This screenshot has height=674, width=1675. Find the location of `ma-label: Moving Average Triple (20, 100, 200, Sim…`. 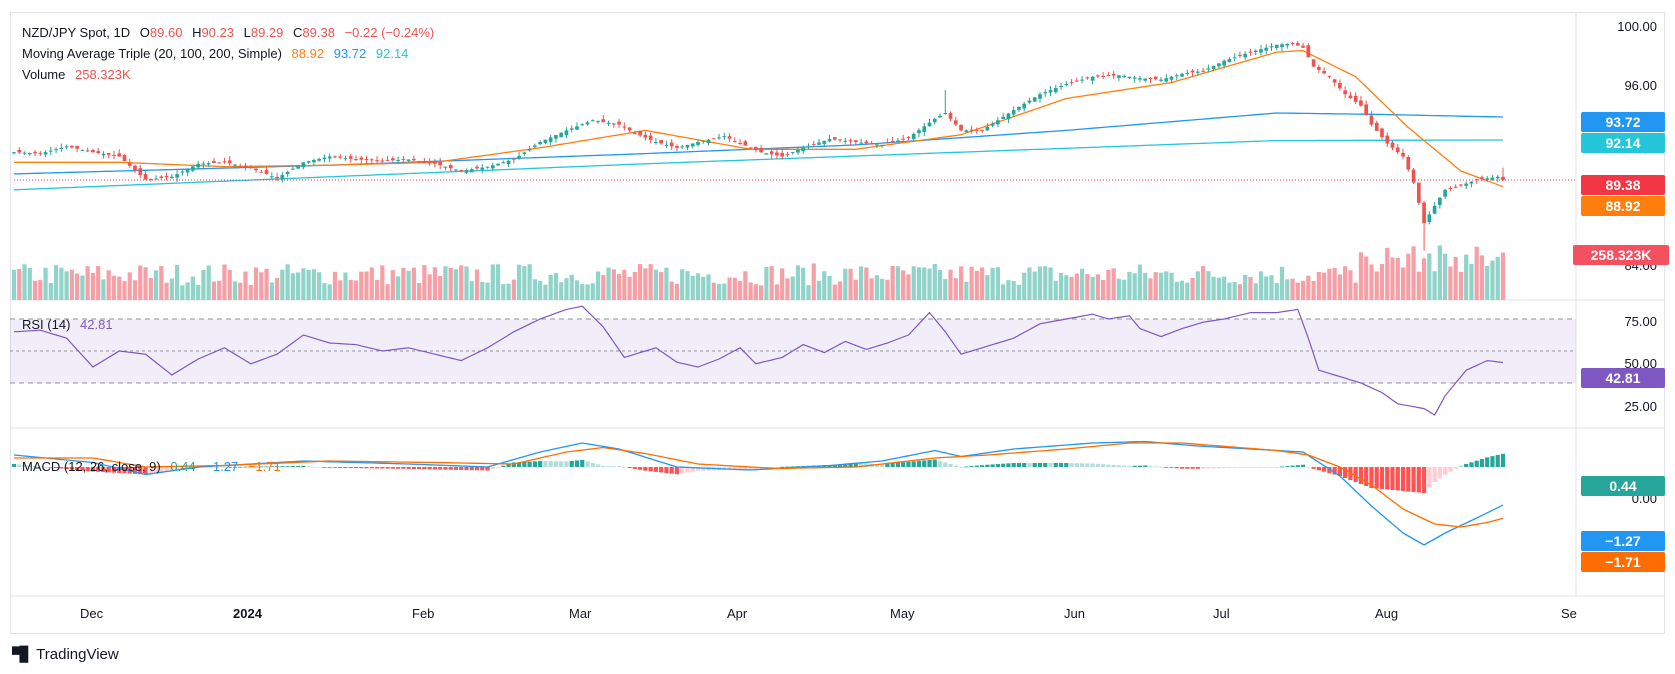

ma-label: Moving Average Triple (20, 100, 200, Sim… is located at coordinates (152, 53).